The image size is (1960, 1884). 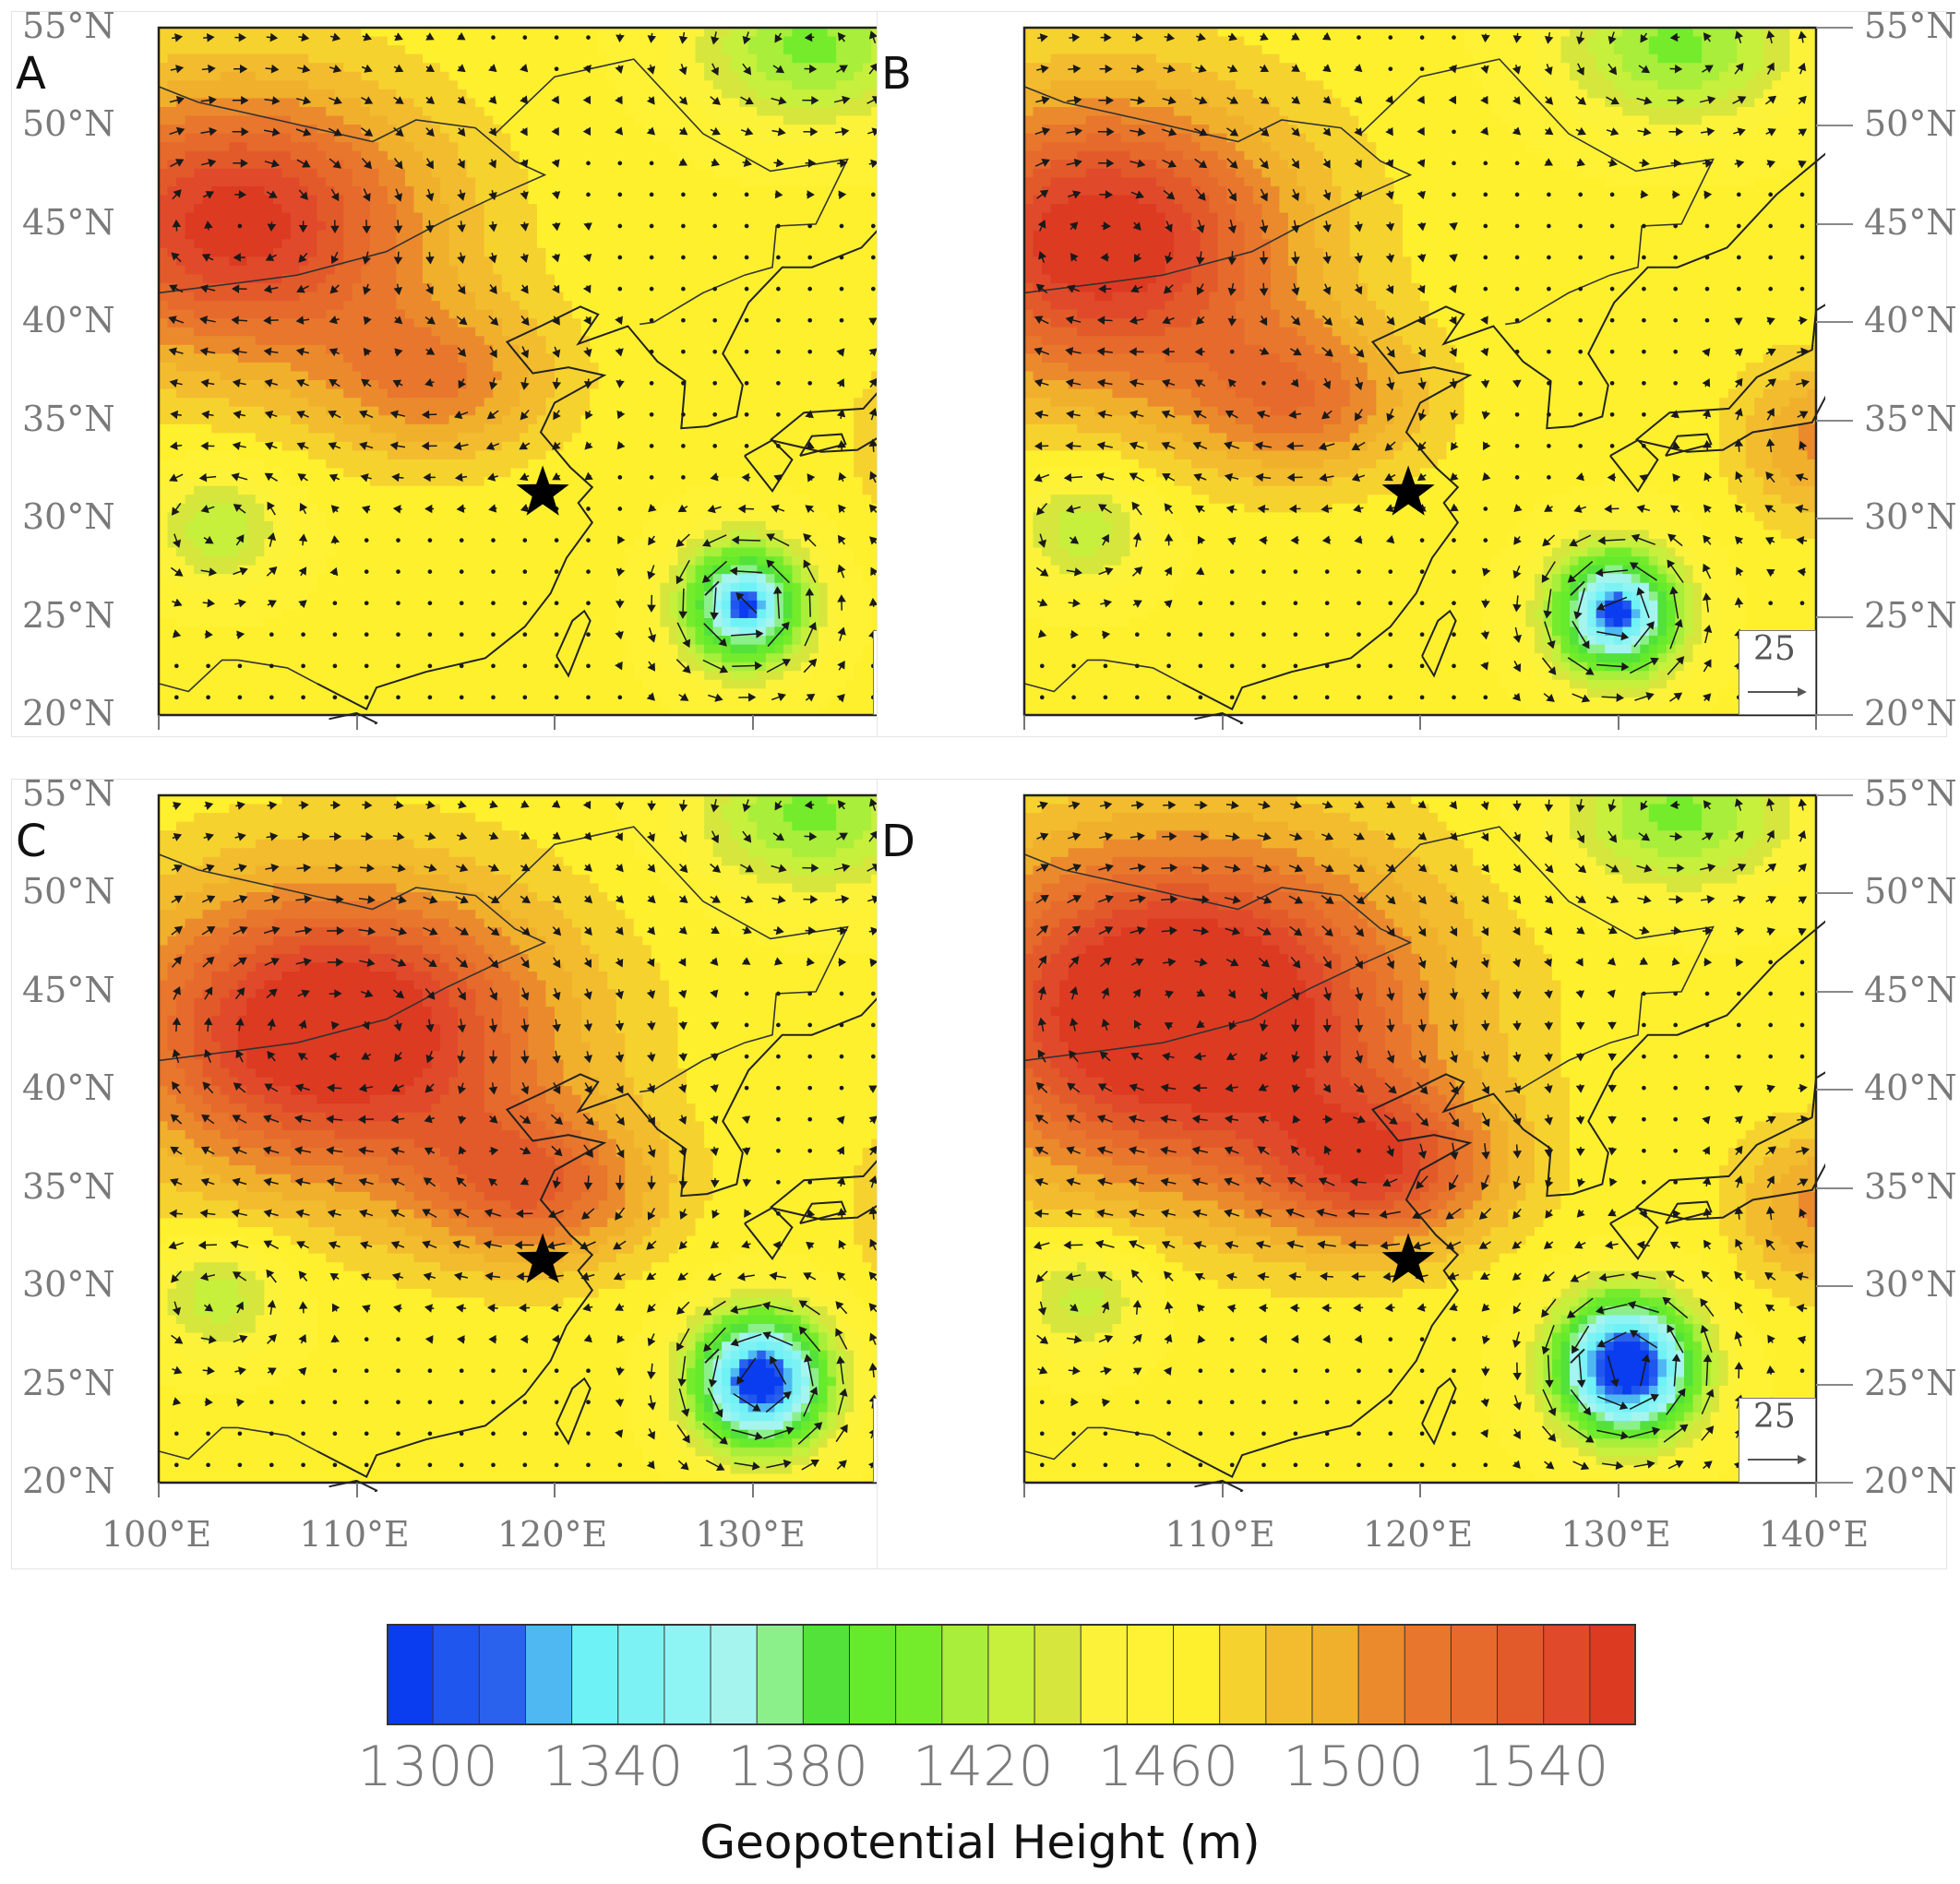 What do you see at coordinates (31, 74) in the screenshot?
I see `panel-label: A` at bounding box center [31, 74].